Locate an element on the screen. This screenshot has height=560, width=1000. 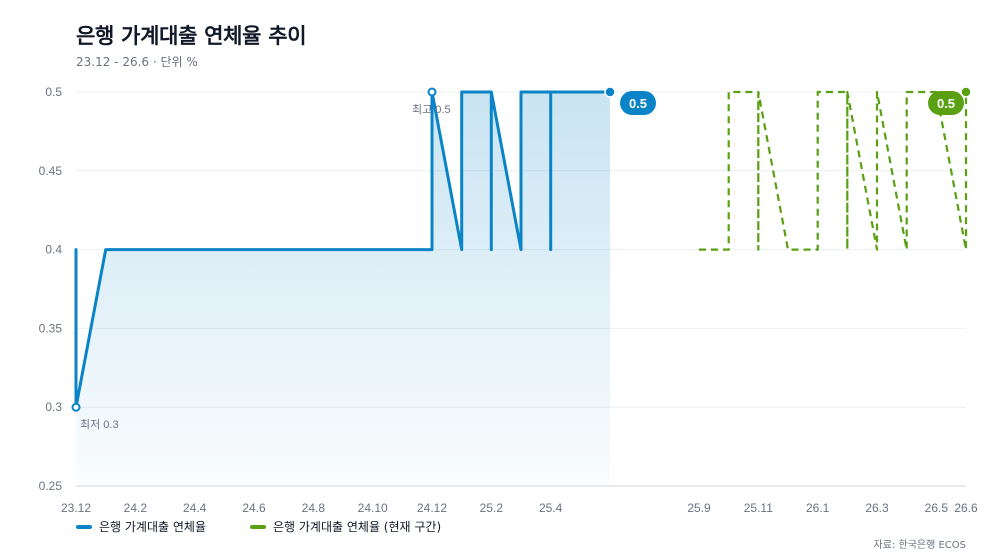
x-tick-label: 26.5 is located at coordinates (937, 508).